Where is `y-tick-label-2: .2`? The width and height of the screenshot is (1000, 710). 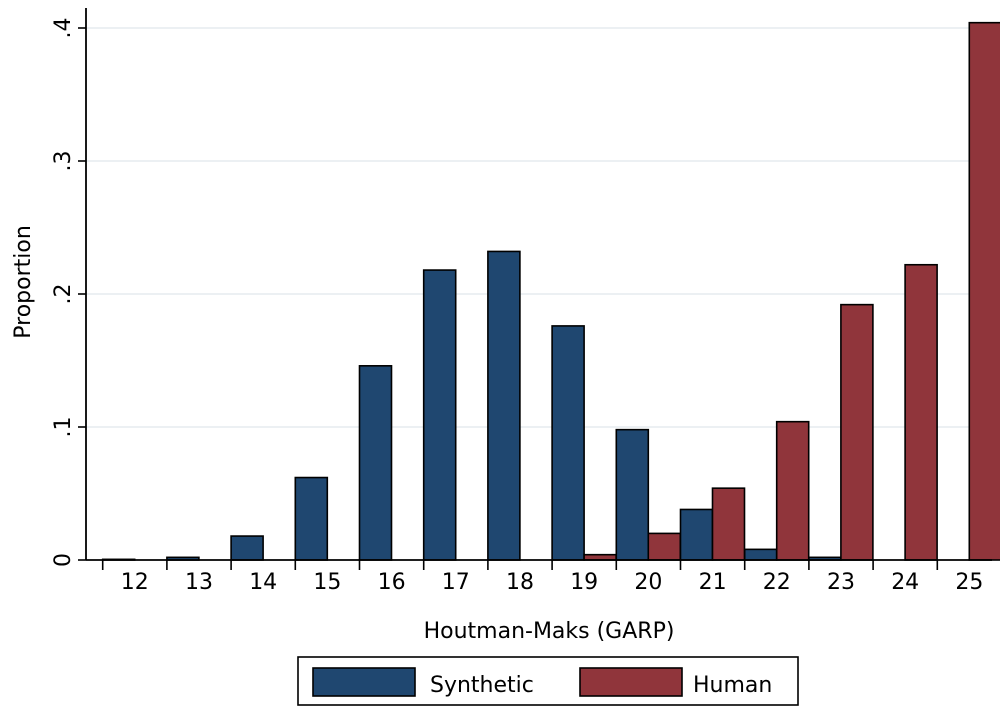 y-tick-label-2: .2 is located at coordinates (63, 294).